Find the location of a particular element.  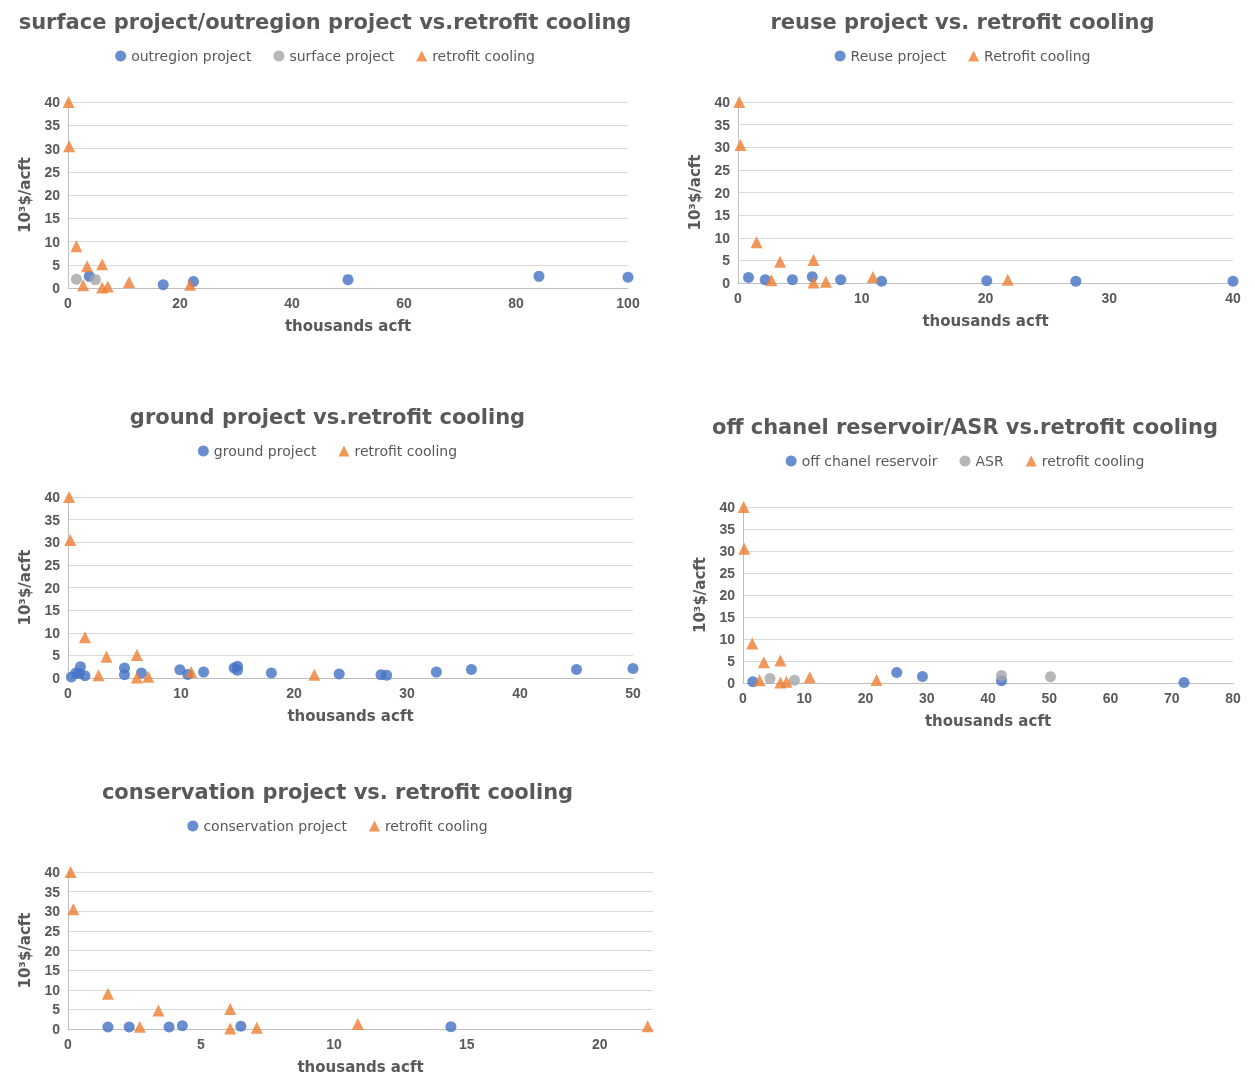

legend-label: surface project is located at coordinates (342, 56).